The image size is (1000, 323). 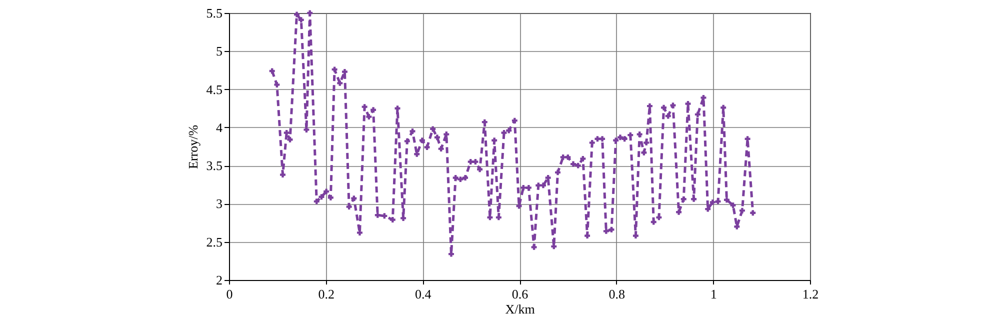 What do you see at coordinates (214, 242) in the screenshot?
I see `y-tick-label: 2.5` at bounding box center [214, 242].